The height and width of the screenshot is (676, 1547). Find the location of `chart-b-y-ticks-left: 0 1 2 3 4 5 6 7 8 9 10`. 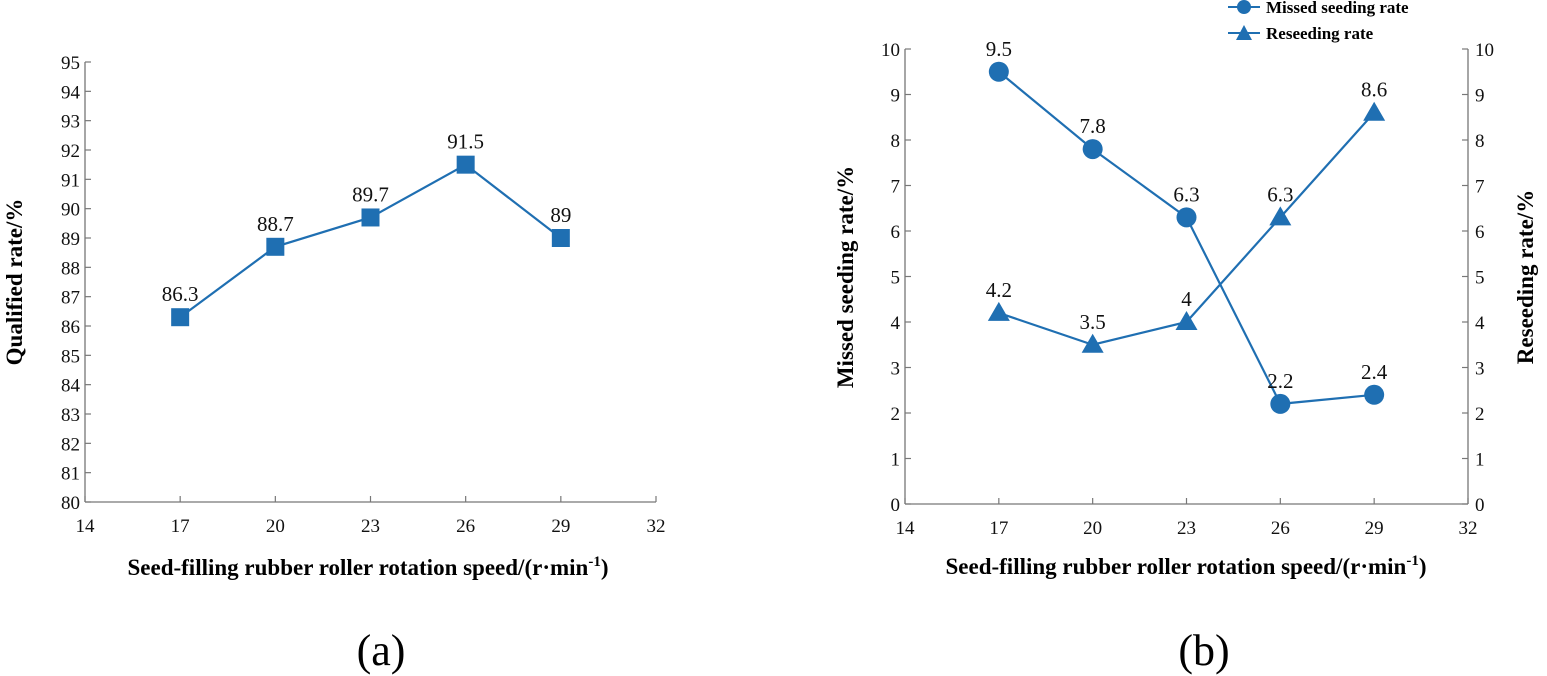

chart-b-y-ticks-left: 0 1 2 3 4 5 6 7 8 9 10 is located at coordinates (896, 278).